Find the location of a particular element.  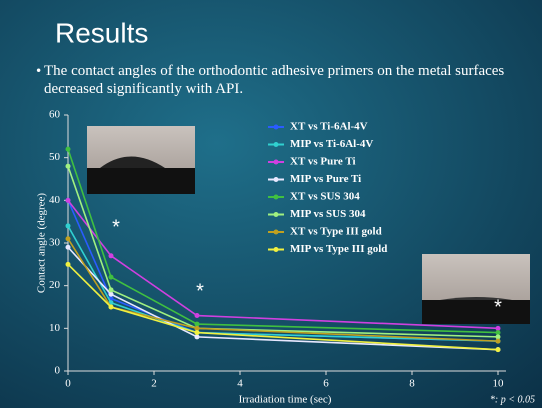

x-tick-label: 8 is located at coordinates (412, 384).